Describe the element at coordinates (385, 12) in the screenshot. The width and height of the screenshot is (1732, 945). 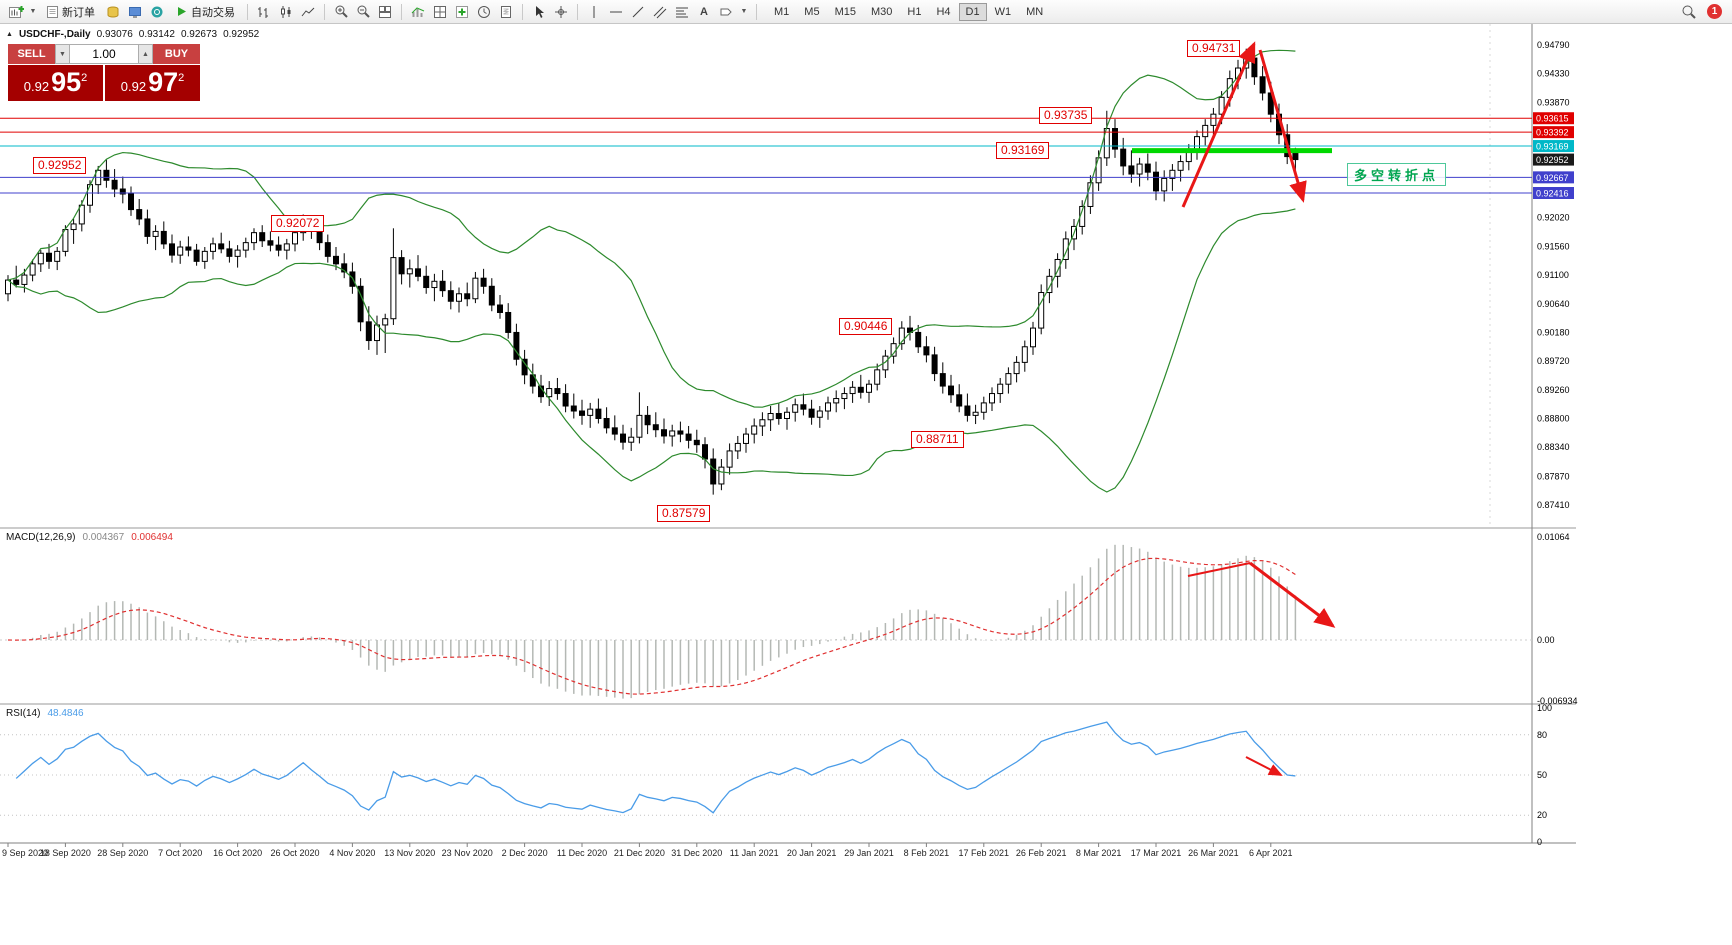
I see `tile-windows-icon` at that location.